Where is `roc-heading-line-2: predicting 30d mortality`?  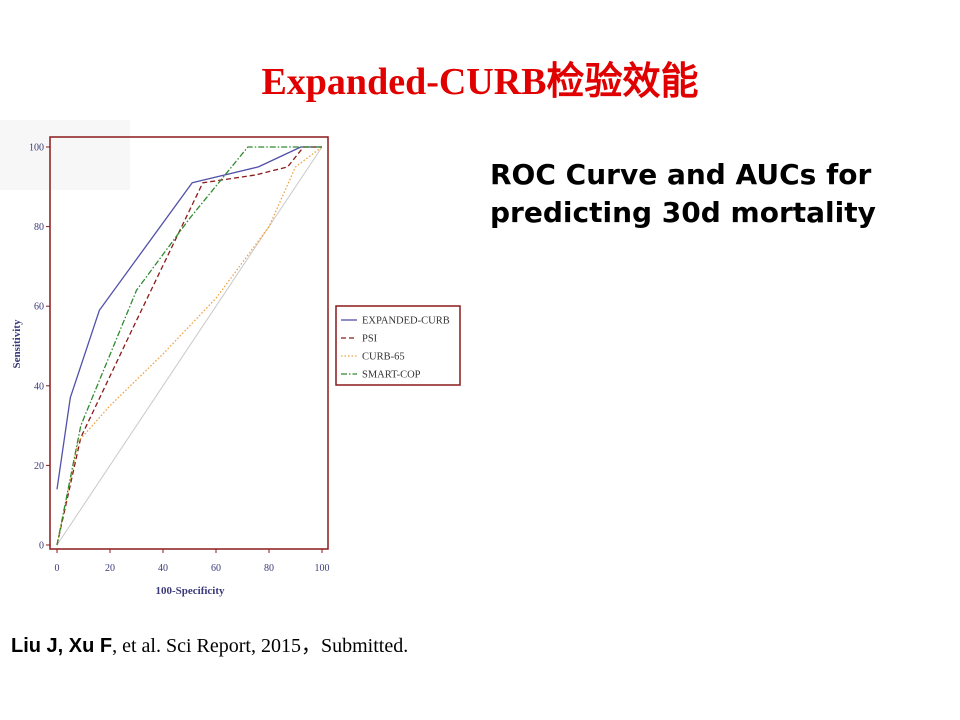 roc-heading-line-2: predicting 30d mortality is located at coordinates (683, 212).